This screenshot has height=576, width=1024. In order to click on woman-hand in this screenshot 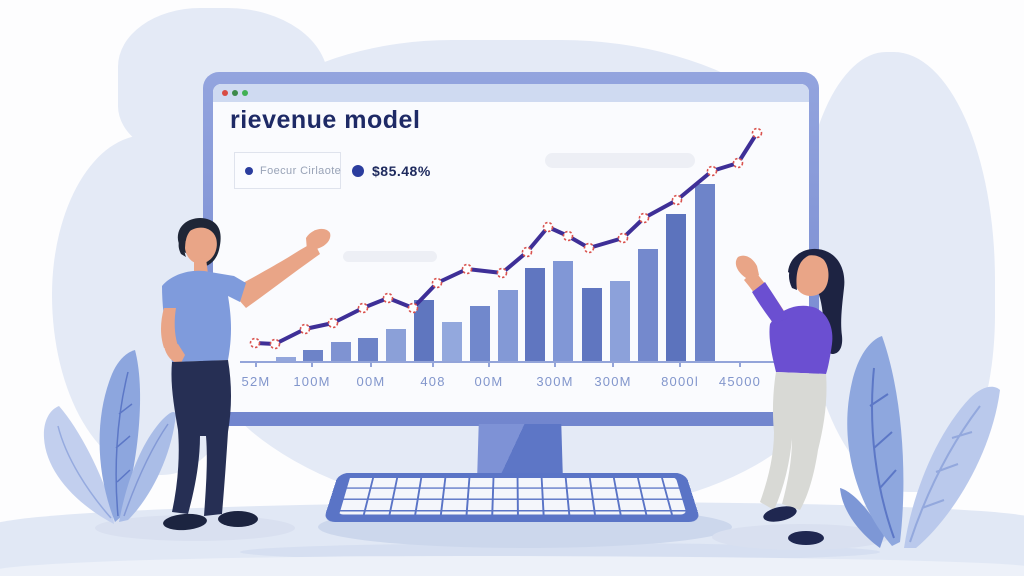, I will do `click(747, 268)`.